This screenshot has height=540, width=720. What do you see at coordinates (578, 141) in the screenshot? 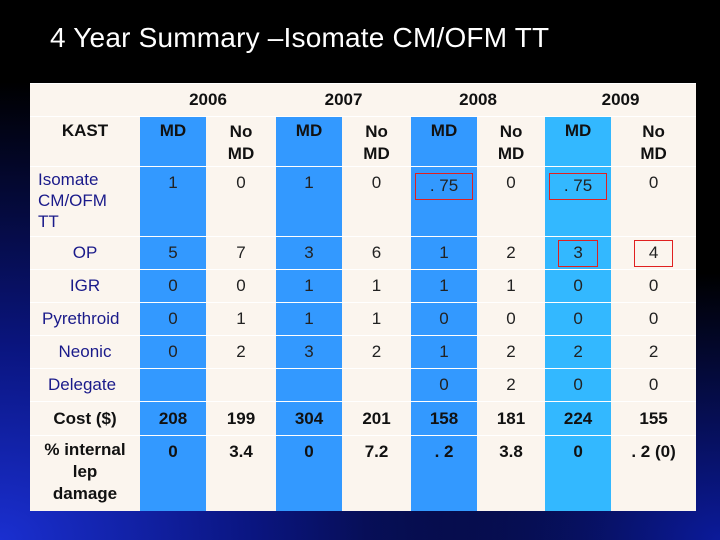
I see `header-2009-md: MD` at bounding box center [578, 141].